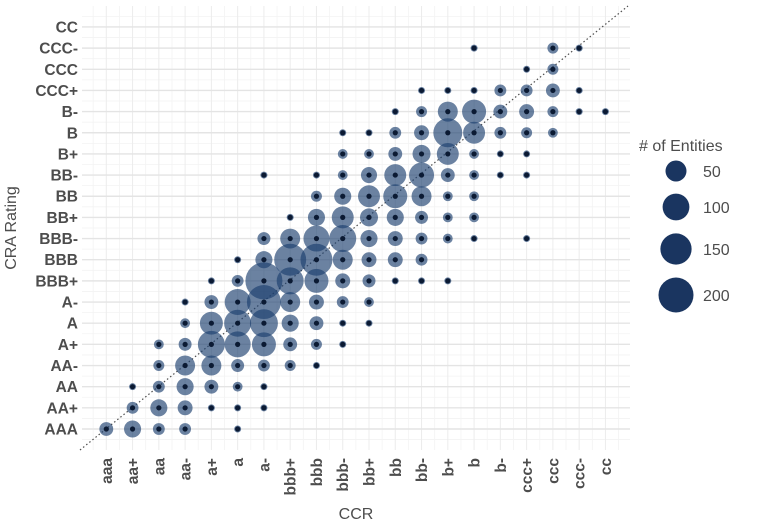  Describe the element at coordinates (56, 91) in the screenshot. I see `y-tick-label: CCC+` at that location.